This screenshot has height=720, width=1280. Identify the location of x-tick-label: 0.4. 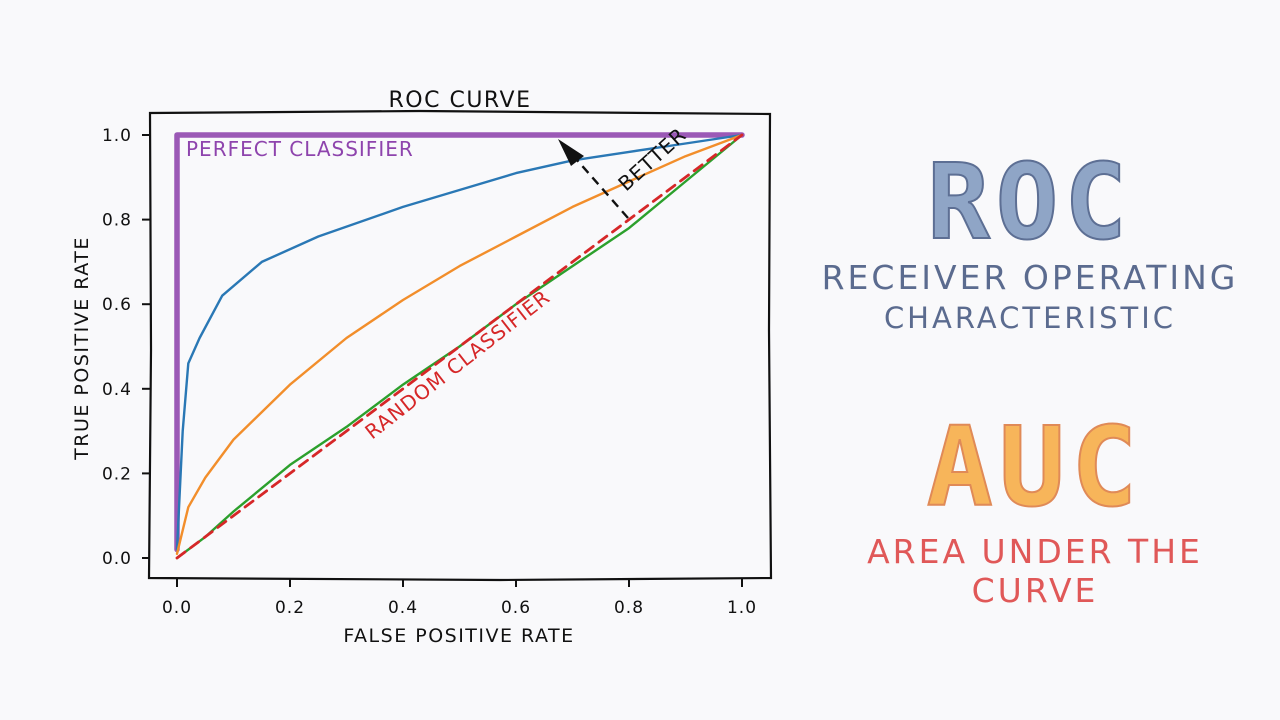
(403, 608).